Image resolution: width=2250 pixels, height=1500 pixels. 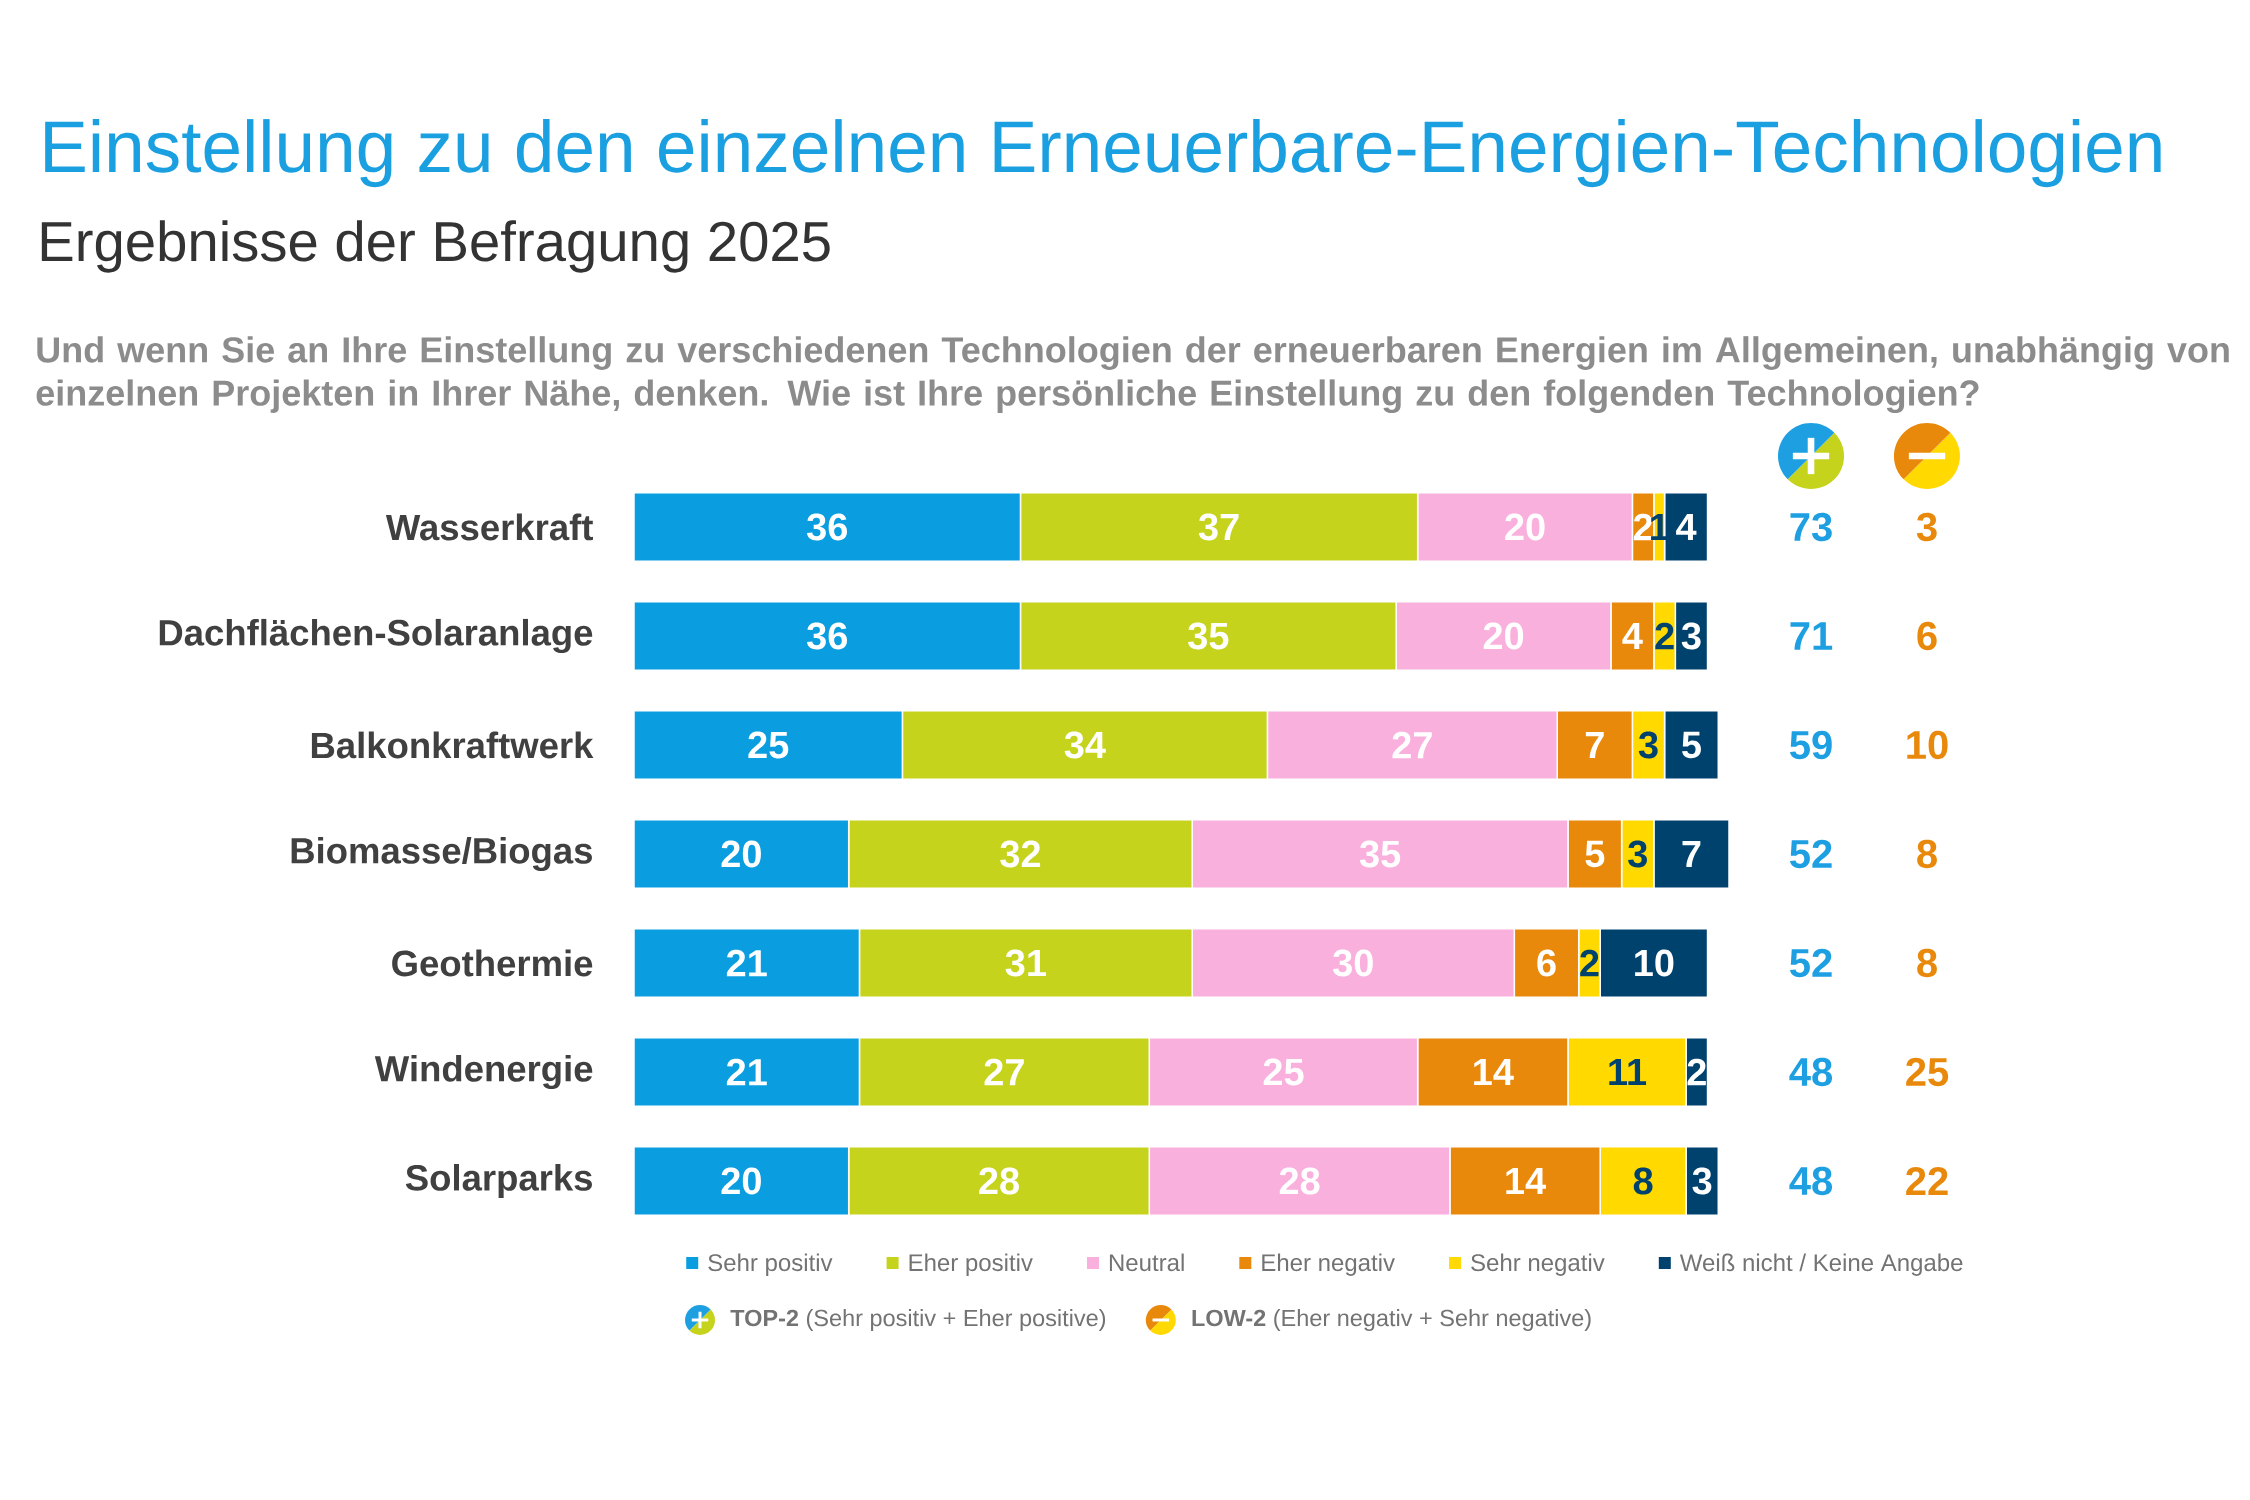 I want to click on text: 71, so click(x=1811, y=636).